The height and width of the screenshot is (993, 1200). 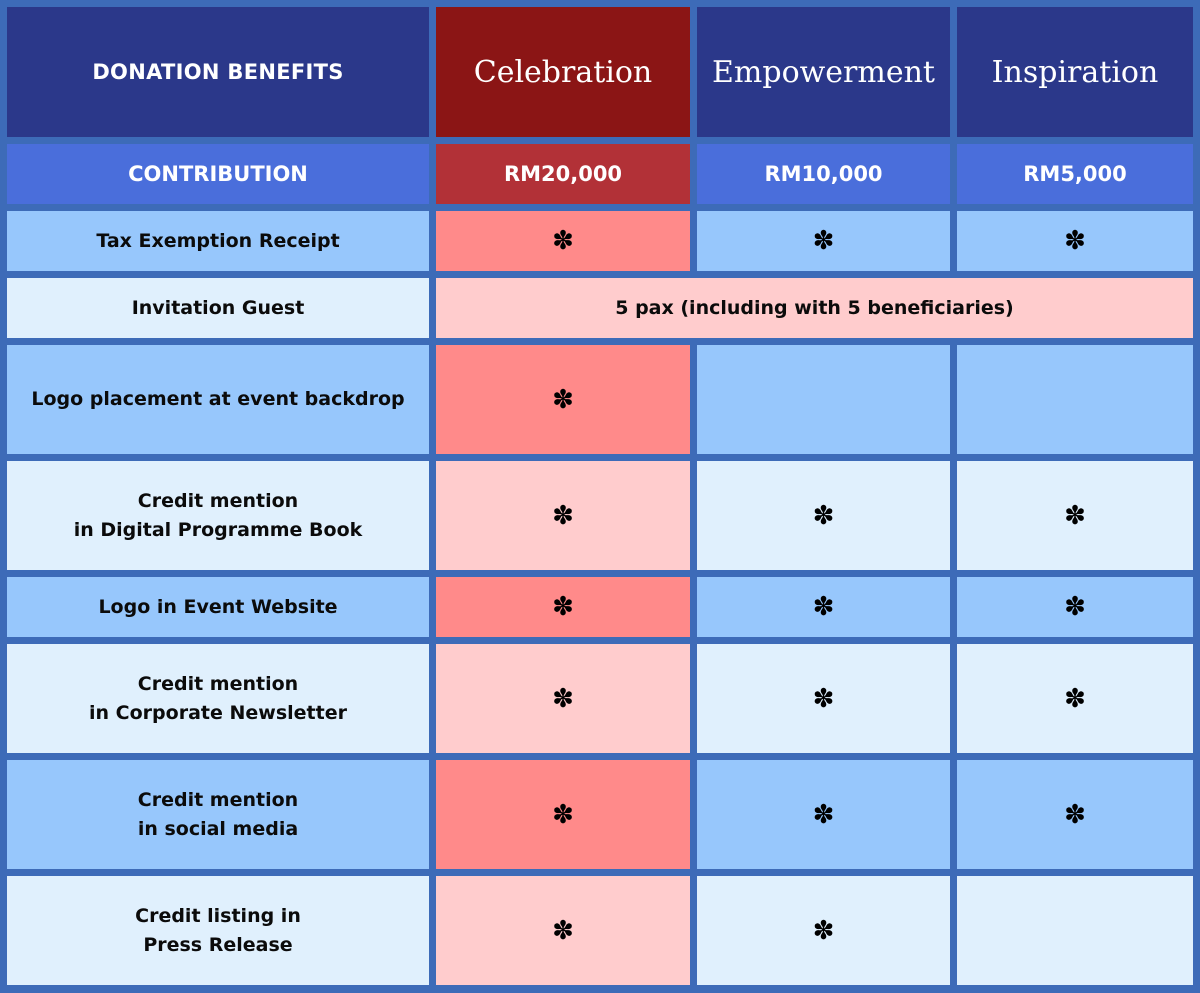 What do you see at coordinates (823, 399) in the screenshot?
I see `benefit-cell-empowerment` at bounding box center [823, 399].